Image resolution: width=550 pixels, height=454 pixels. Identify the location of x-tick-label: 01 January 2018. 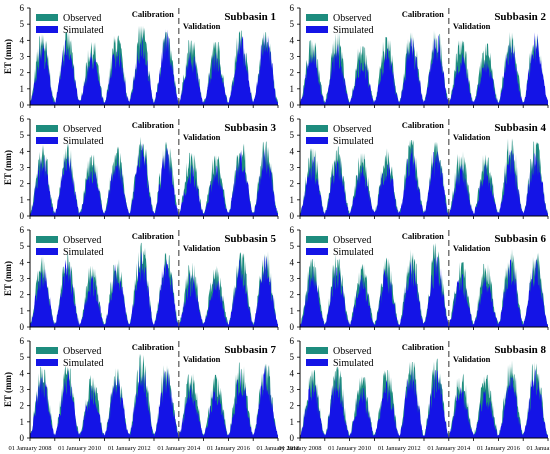
(538, 448).